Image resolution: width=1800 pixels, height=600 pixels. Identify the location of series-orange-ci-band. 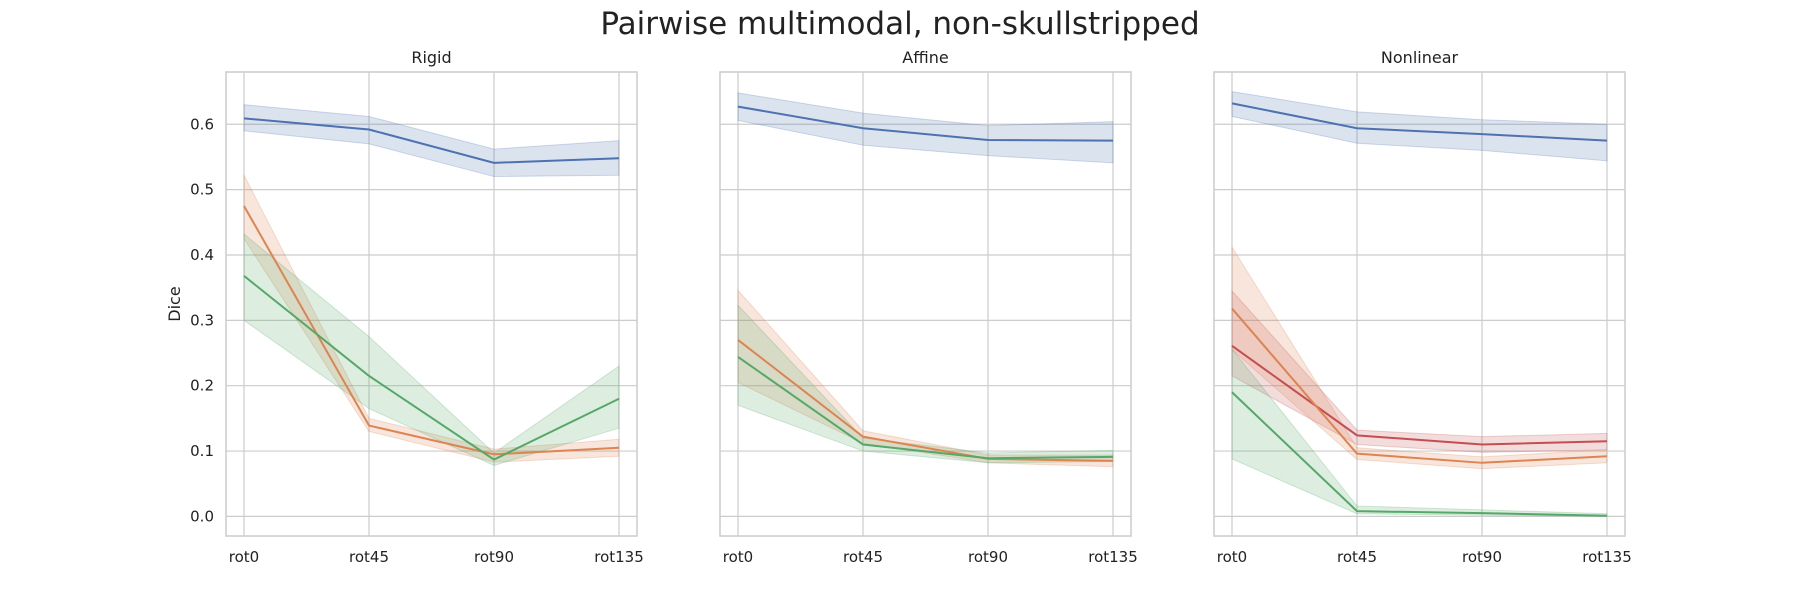
(431, 319).